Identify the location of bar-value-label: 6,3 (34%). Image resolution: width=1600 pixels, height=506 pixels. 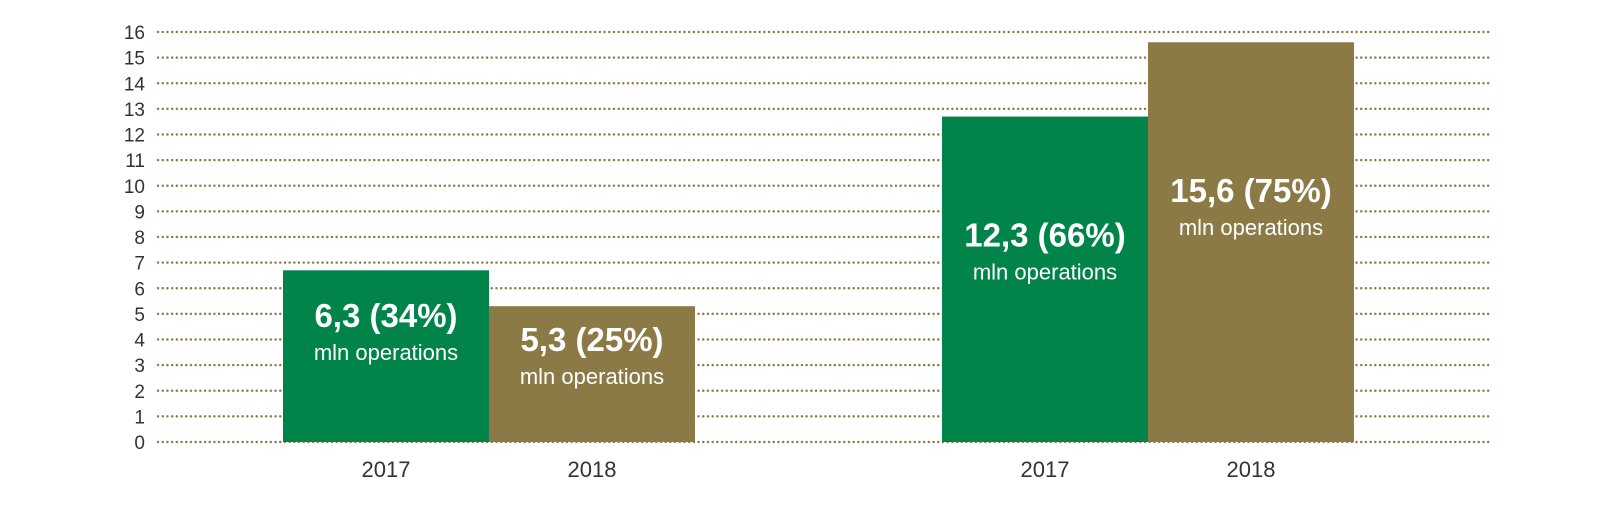
(385, 315).